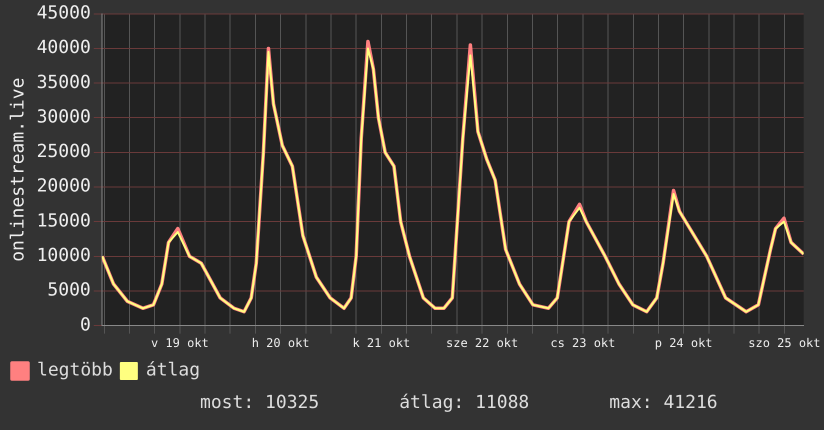  I want to click on y-axis-title: onlinestream.live, so click(17, 170).